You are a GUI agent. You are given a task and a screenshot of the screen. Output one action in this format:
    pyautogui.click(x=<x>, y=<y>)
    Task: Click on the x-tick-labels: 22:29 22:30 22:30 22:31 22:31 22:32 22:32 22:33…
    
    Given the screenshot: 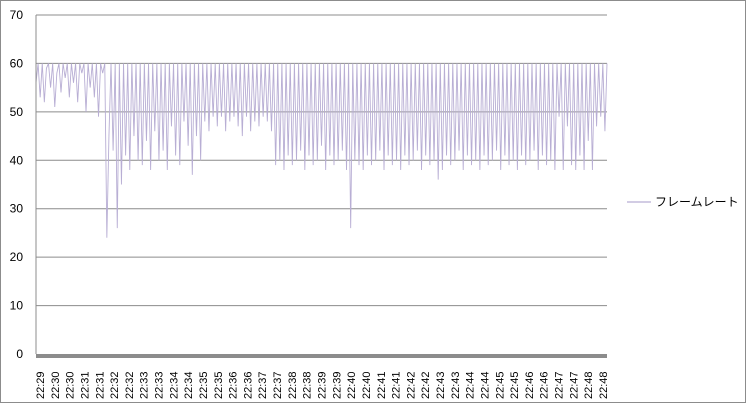 What is the action you would take?
    pyautogui.click(x=322, y=385)
    